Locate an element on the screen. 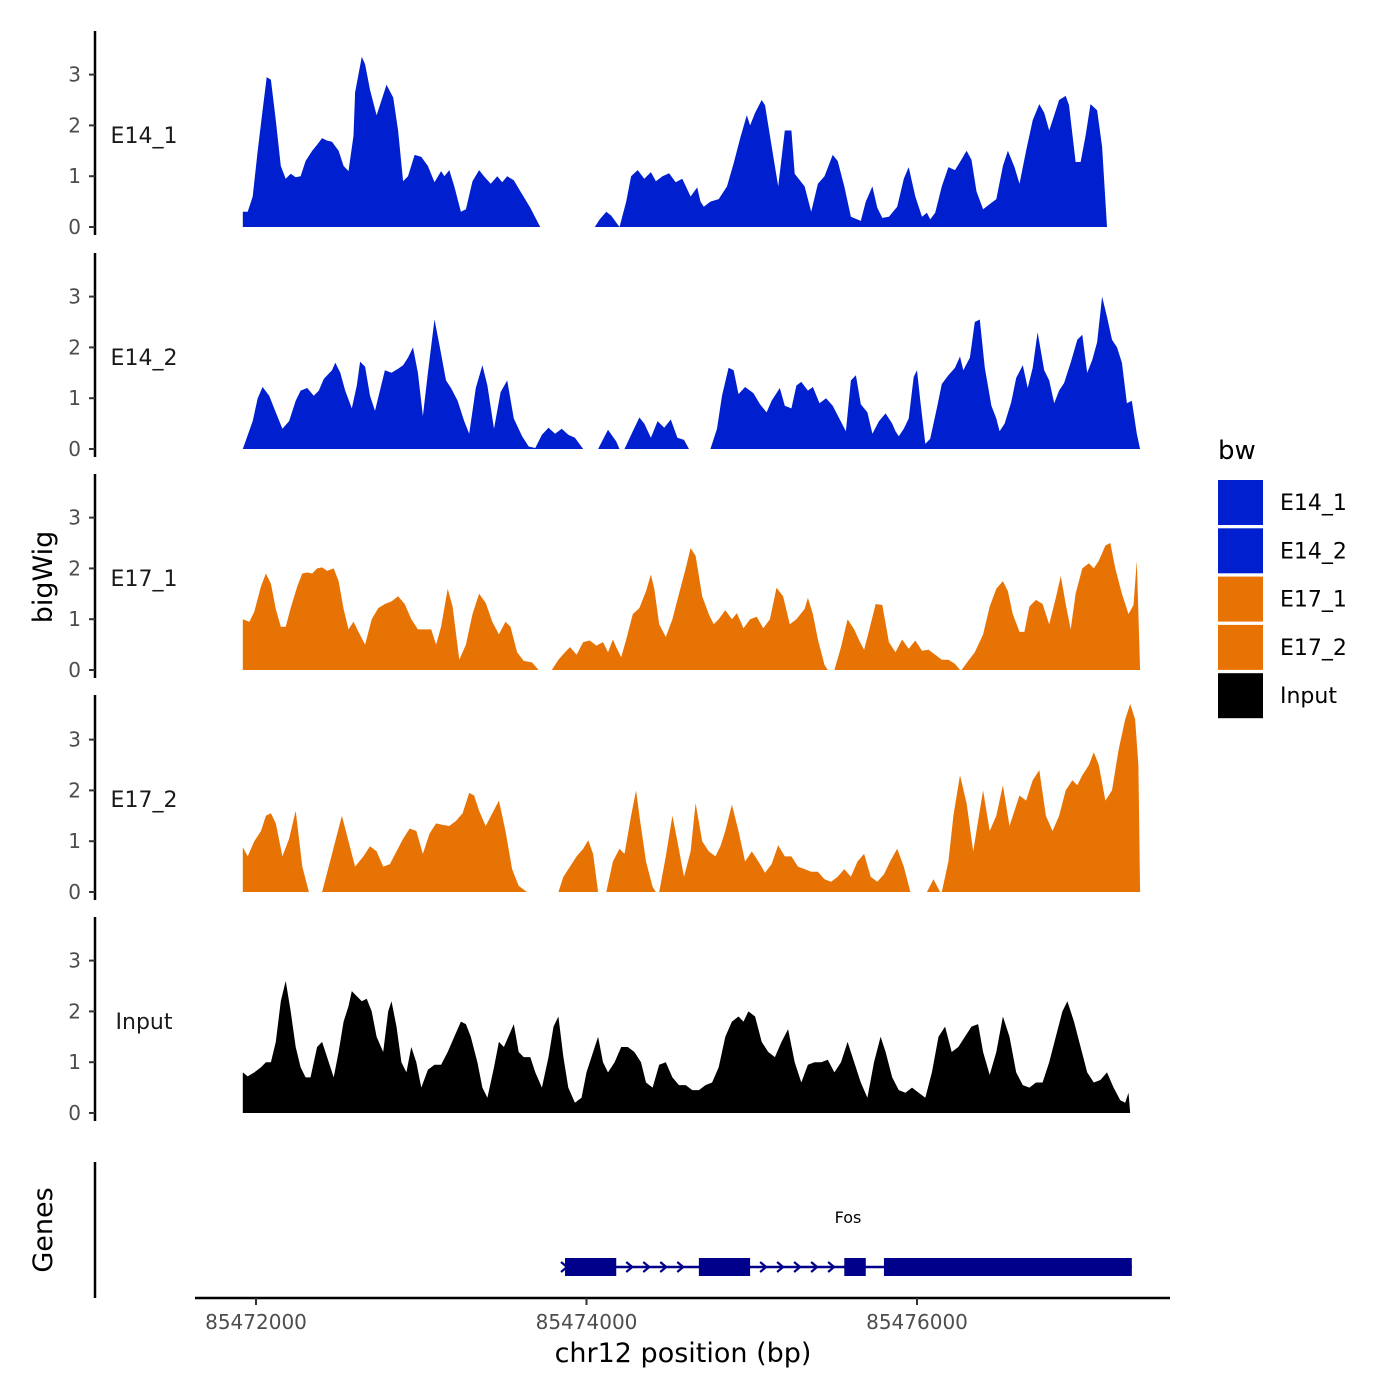  x-axis: 85472000 85474000 85476000 is located at coordinates (682, 1315).